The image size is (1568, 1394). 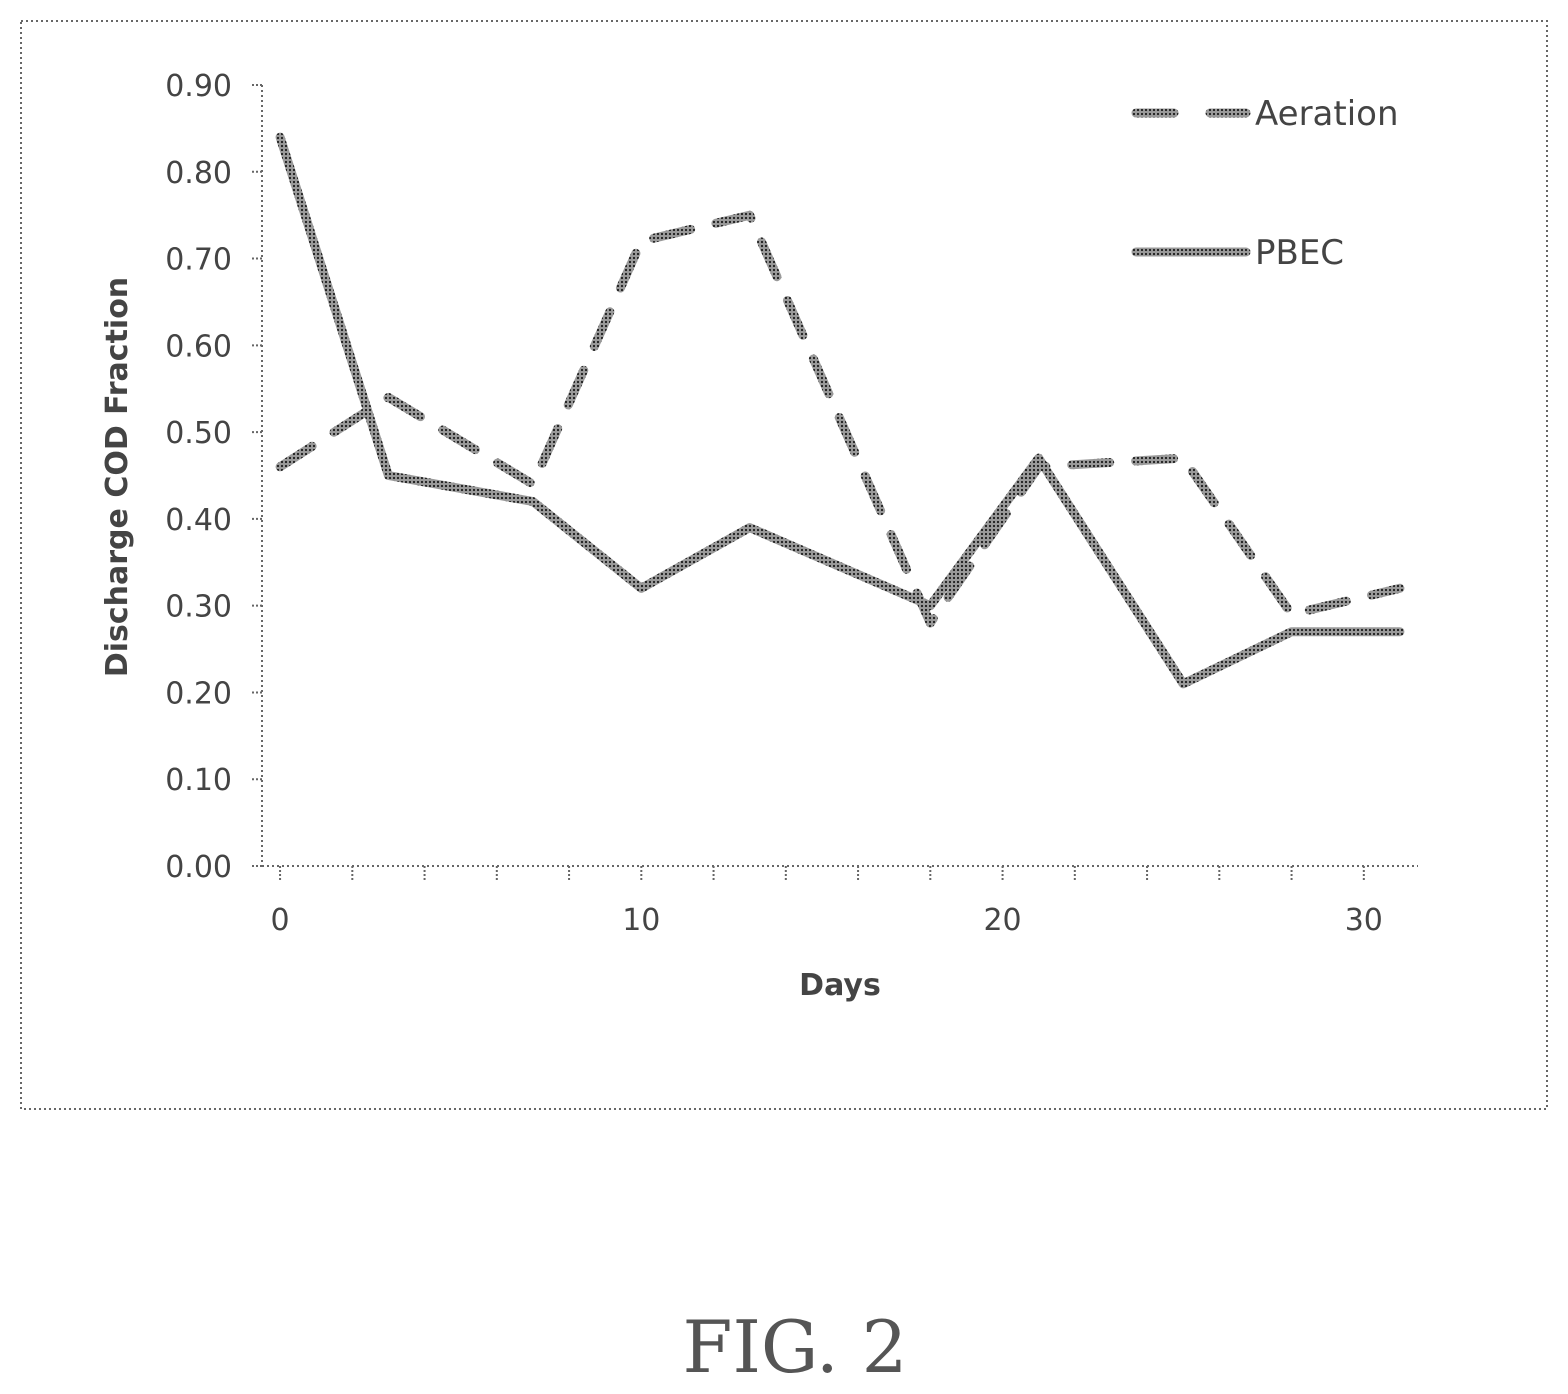 I want to click on y-tick-label: 0.50, so click(x=198, y=433).